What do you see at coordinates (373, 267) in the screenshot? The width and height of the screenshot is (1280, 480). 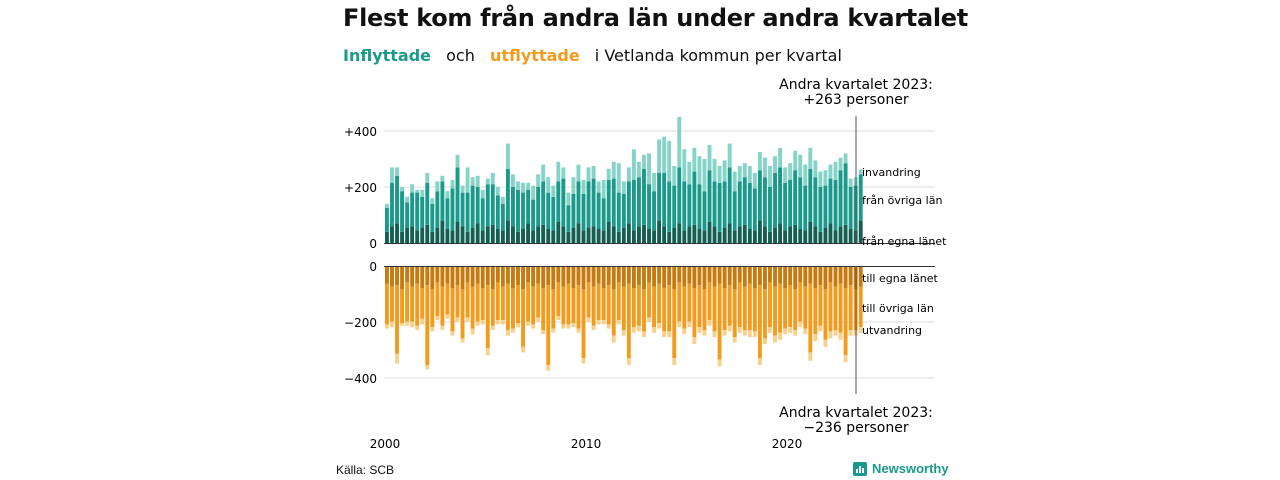 I see `y-tick-label: 0` at bounding box center [373, 267].